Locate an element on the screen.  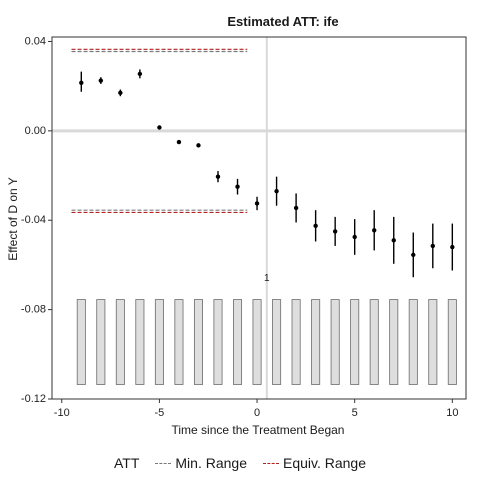
x-tick-label: -10 is located at coordinates (62, 413).